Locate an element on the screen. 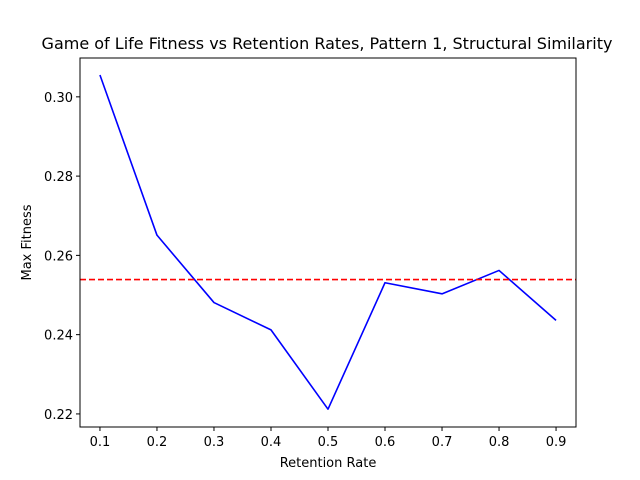 The height and width of the screenshot is (480, 640). y-tick-label: 0.30 is located at coordinates (58, 98).